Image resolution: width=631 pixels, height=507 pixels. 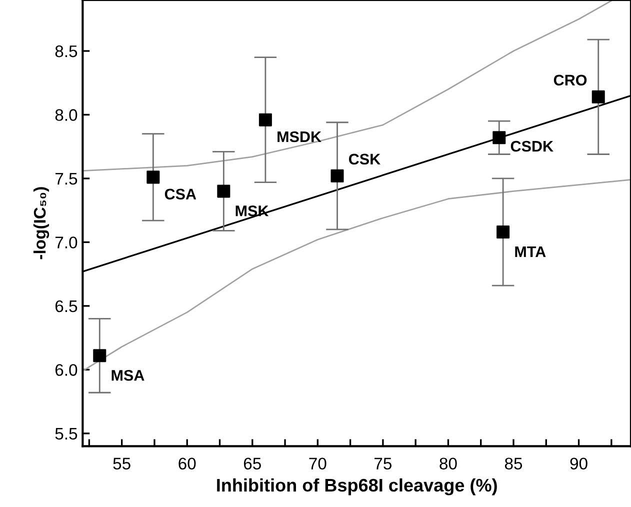 What do you see at coordinates (364, 159) in the screenshot?
I see `annotation: CSK` at bounding box center [364, 159].